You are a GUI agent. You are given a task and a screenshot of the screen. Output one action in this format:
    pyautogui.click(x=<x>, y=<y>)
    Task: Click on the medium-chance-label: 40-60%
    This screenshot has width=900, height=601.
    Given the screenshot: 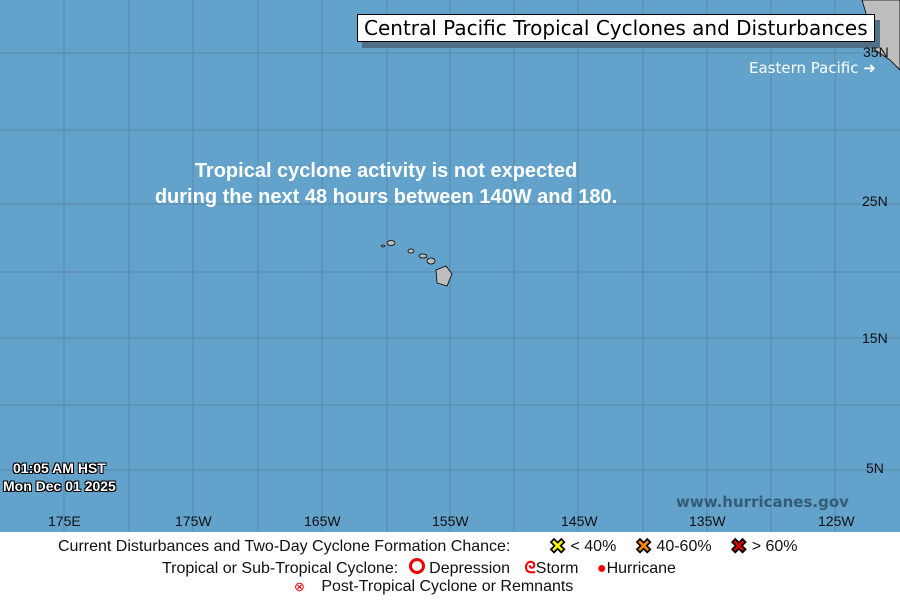 What is the action you would take?
    pyautogui.click(x=684, y=546)
    